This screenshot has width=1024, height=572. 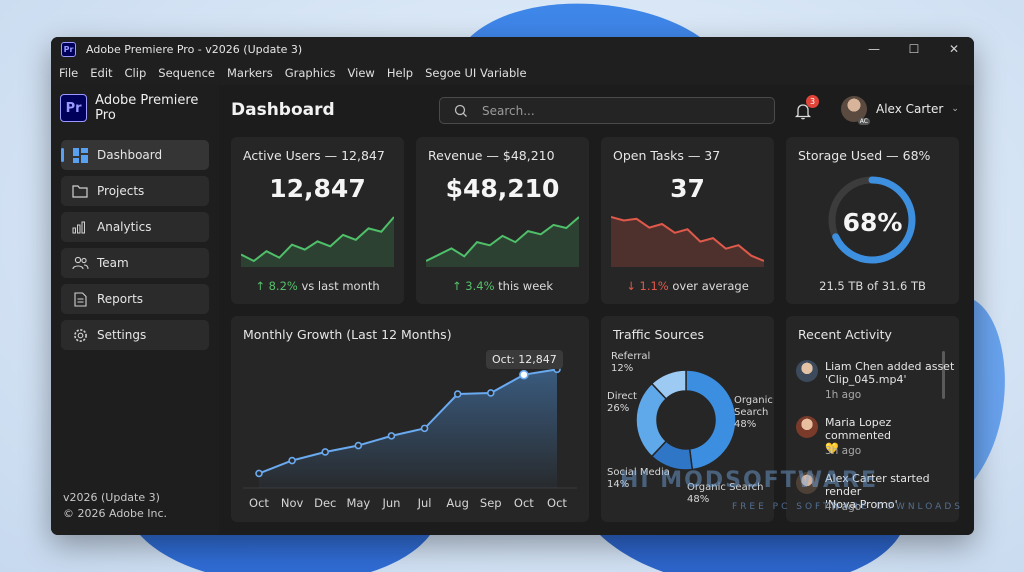 What do you see at coordinates (121, 191) in the screenshot?
I see `sidebar-item-label: Projects` at bounding box center [121, 191].